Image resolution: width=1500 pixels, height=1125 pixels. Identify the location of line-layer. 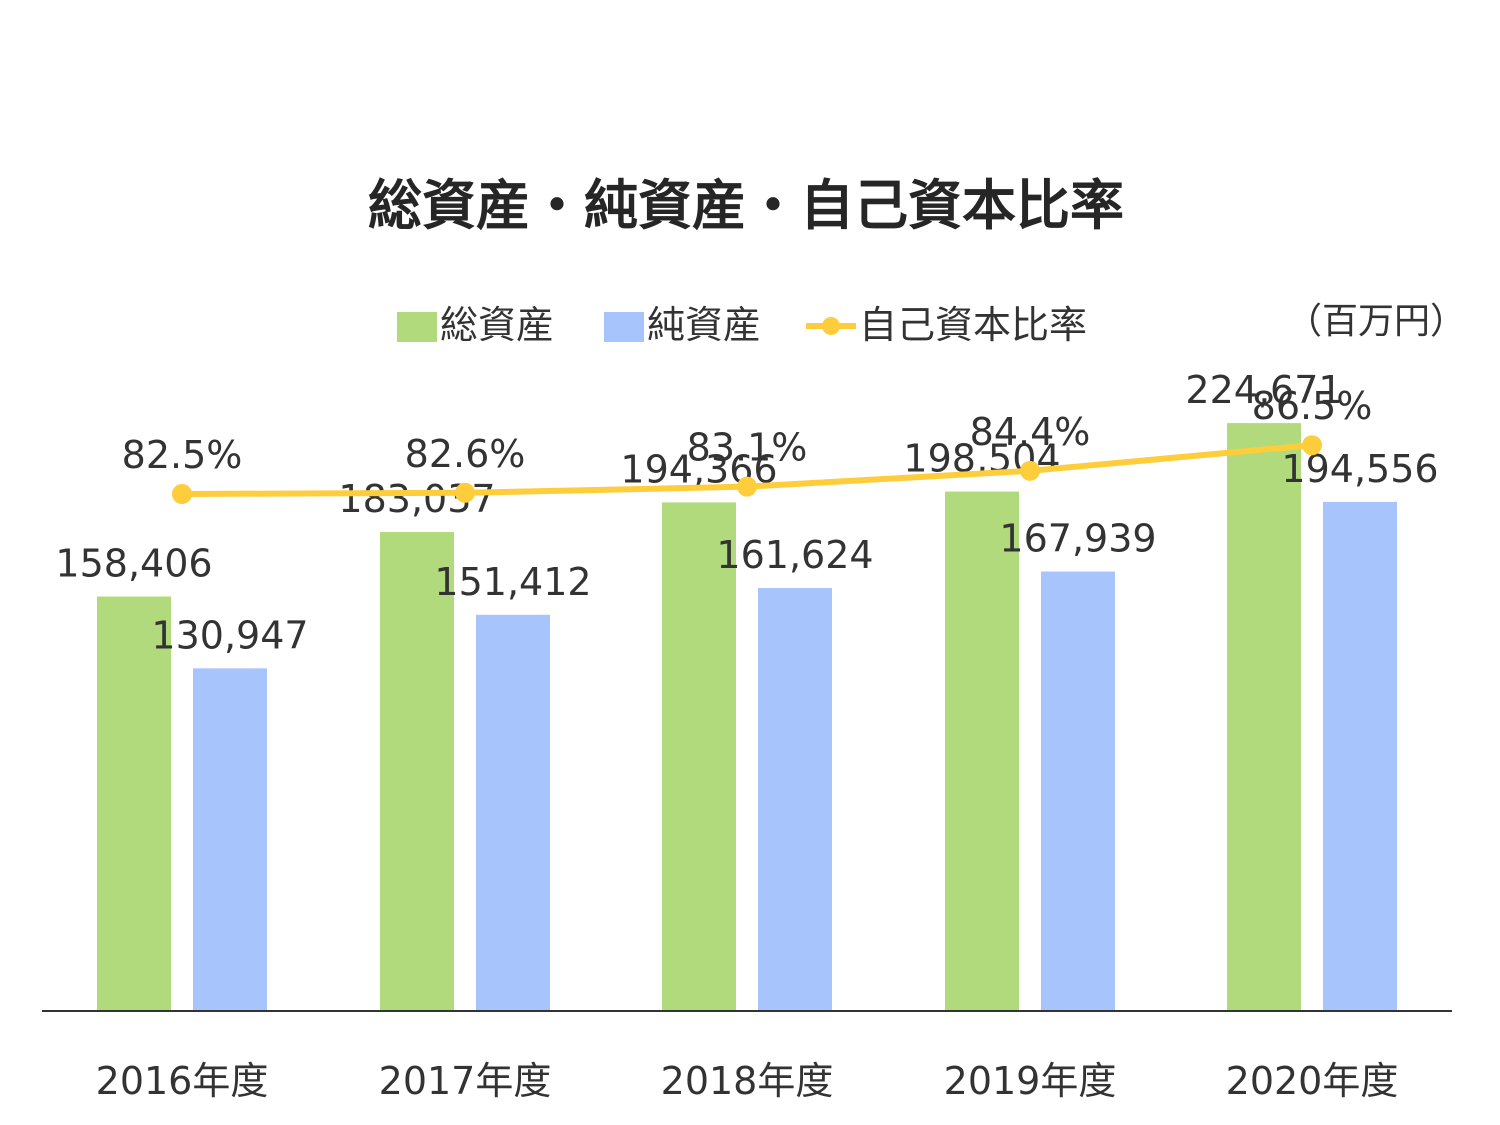
(747, 469).